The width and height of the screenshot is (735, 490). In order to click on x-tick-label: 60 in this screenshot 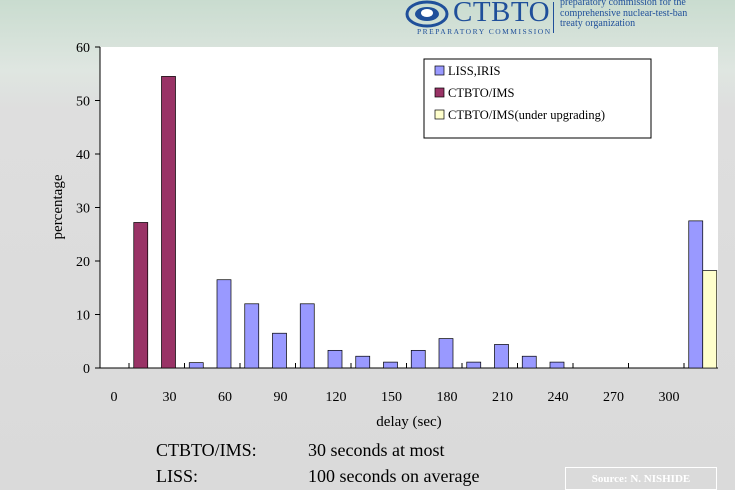, I will do `click(225, 397)`.